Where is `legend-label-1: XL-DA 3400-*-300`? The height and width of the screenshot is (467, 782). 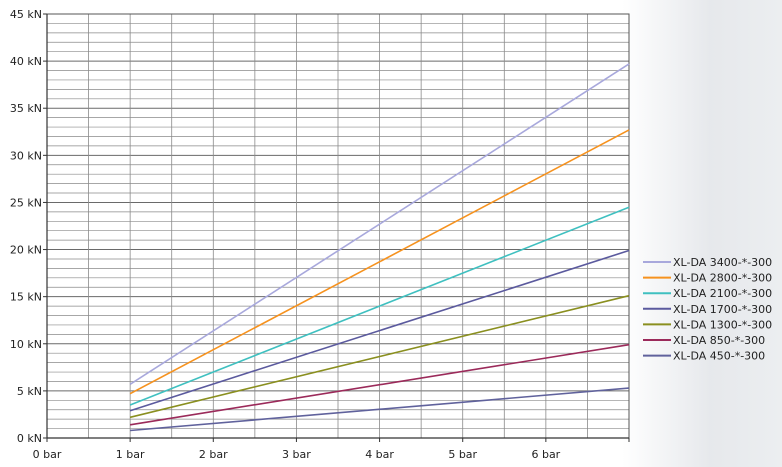
legend-label-1: XL-DA 3400-*-300 is located at coordinates (722, 262).